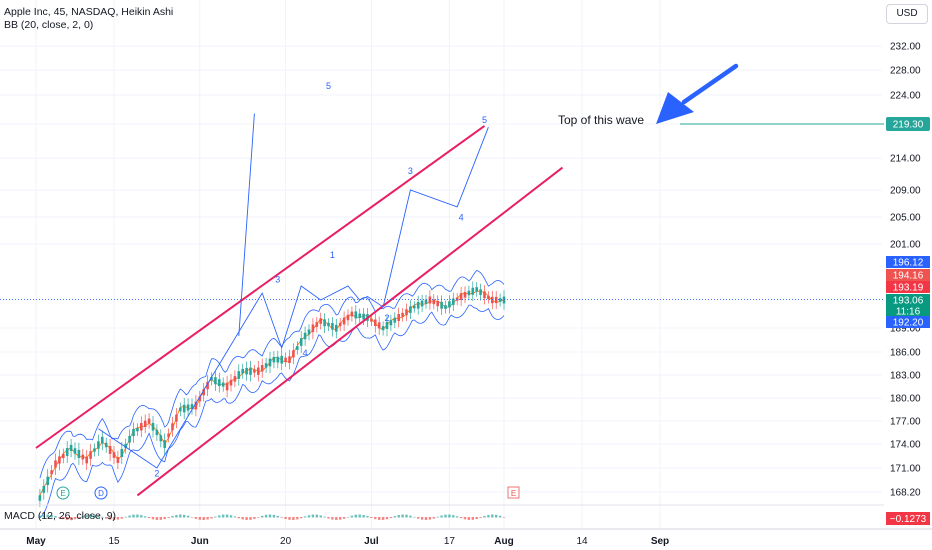 The height and width of the screenshot is (550, 932). I want to click on price-tag-box, so click(908, 322).